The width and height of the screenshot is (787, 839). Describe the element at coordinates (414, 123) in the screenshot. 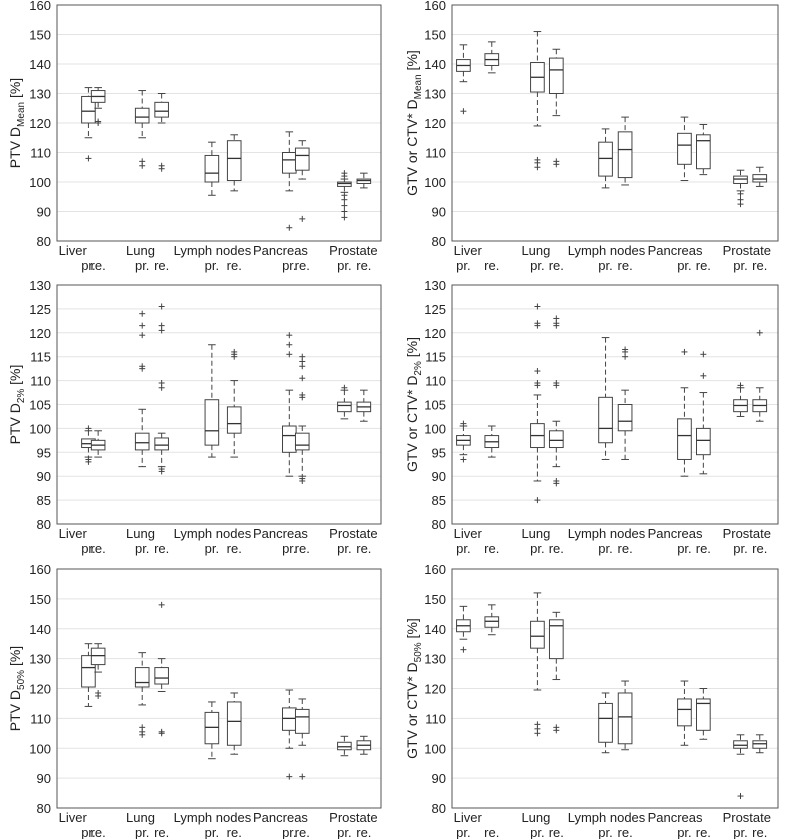

I see `y-axis-label: GTV or CTV* DMean [%]` at that location.